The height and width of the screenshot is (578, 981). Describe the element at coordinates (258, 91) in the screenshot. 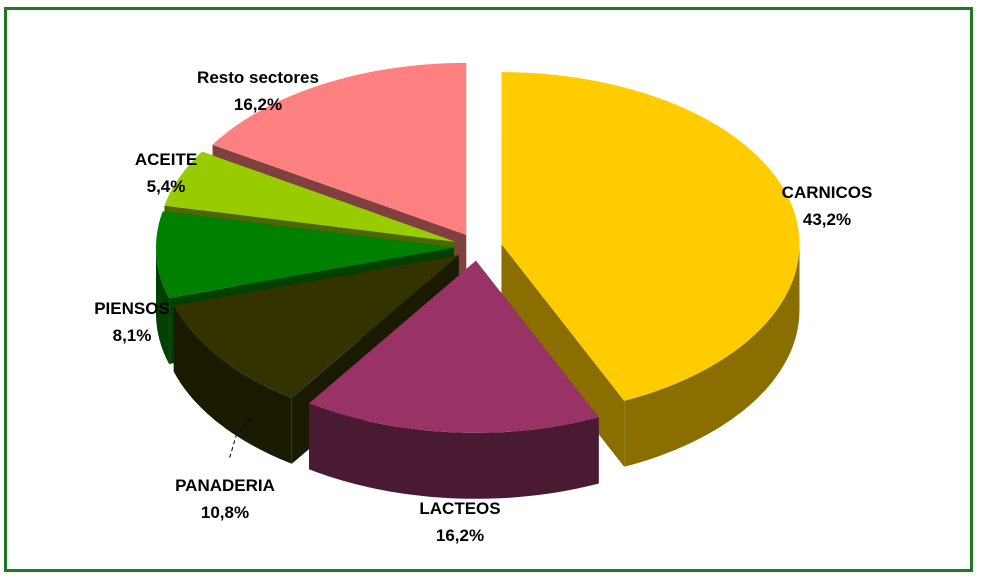

I see `label-resto-sectores: Resto sectores 16,2%` at that location.